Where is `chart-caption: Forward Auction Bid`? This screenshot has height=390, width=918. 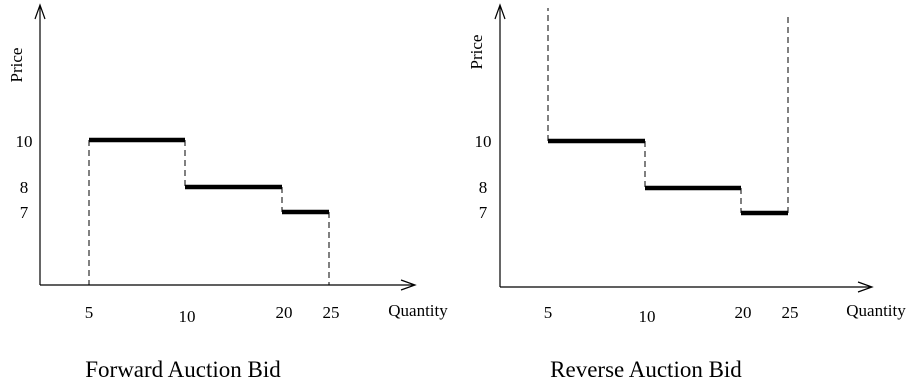 chart-caption: Forward Auction Bid is located at coordinates (183, 369).